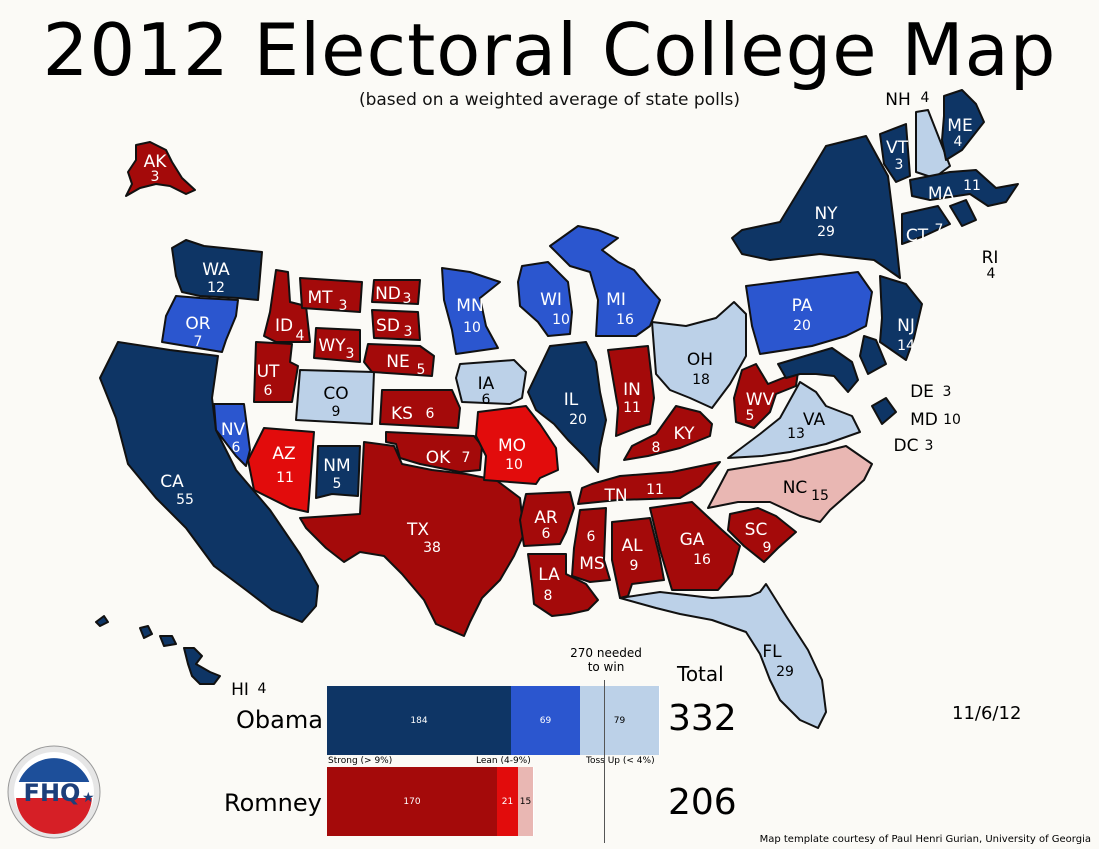 Image resolution: width=1099 pixels, height=849 pixels. I want to click on state-label-de: DE, so click(922, 392).